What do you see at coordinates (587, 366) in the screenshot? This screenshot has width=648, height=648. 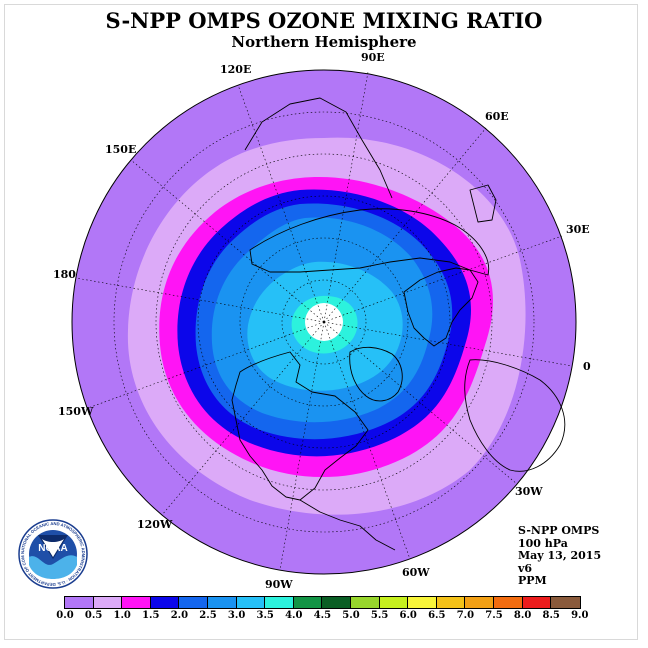 I see `longitude-label-0: 0` at bounding box center [587, 366].